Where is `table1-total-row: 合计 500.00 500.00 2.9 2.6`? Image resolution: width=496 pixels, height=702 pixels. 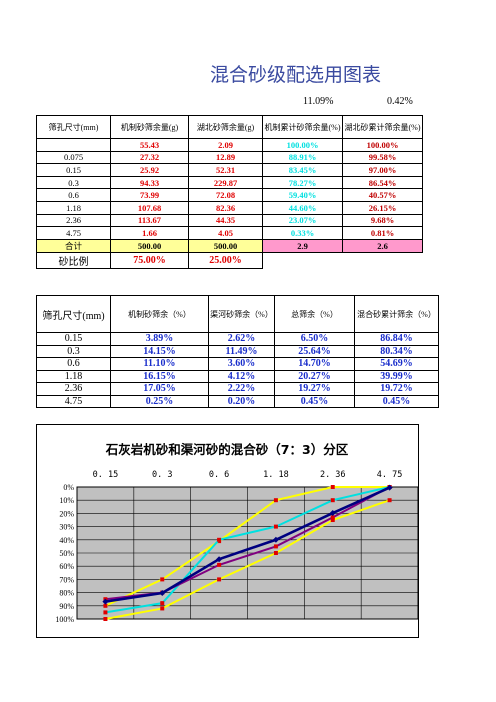
table1-total-row: 合计 500.00 500.00 2.9 2.6 is located at coordinates (229, 245).